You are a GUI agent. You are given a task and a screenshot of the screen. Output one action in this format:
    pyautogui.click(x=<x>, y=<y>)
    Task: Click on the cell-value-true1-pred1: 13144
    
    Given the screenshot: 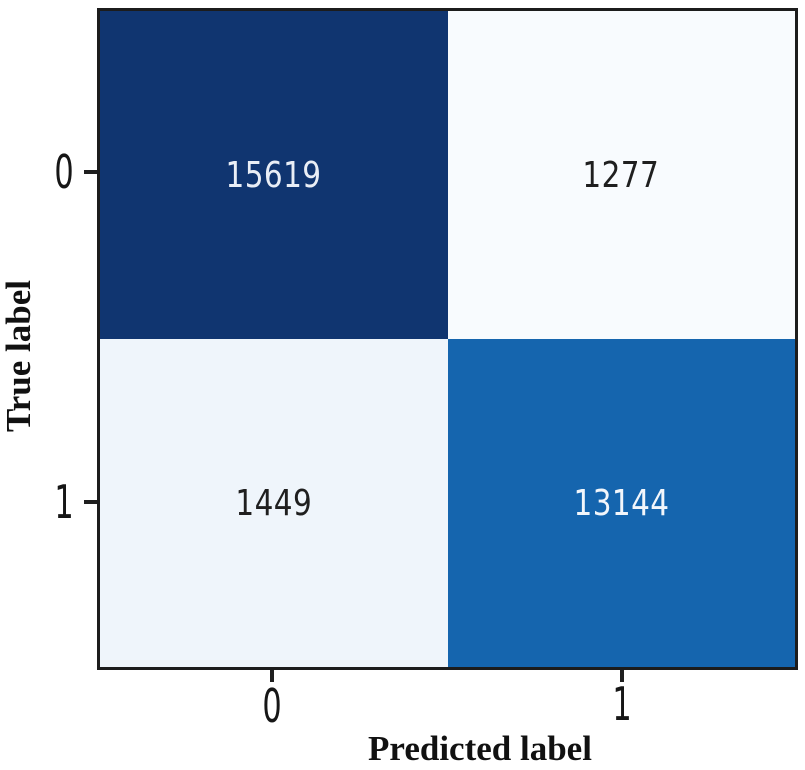 What is the action you would take?
    pyautogui.click(x=621, y=503)
    